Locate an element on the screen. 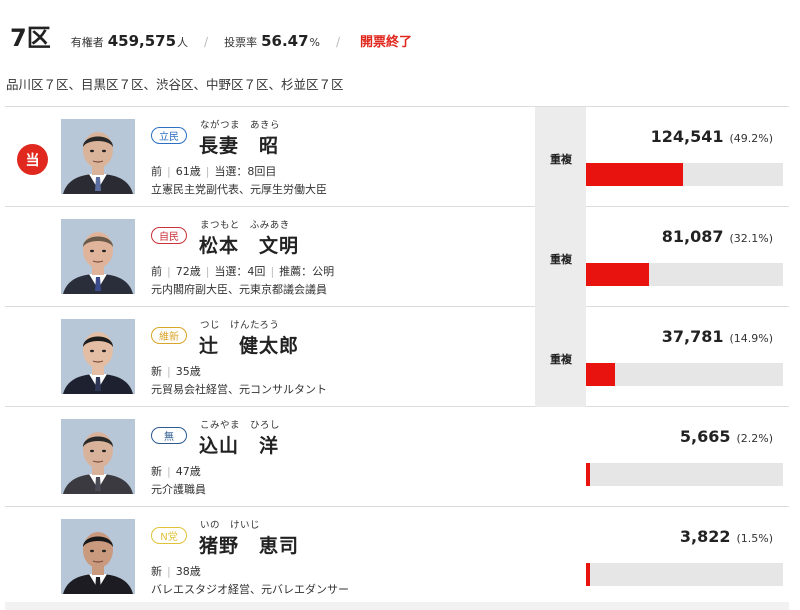 The width and height of the screenshot is (800, 610). party-badge: 無 is located at coordinates (169, 435).